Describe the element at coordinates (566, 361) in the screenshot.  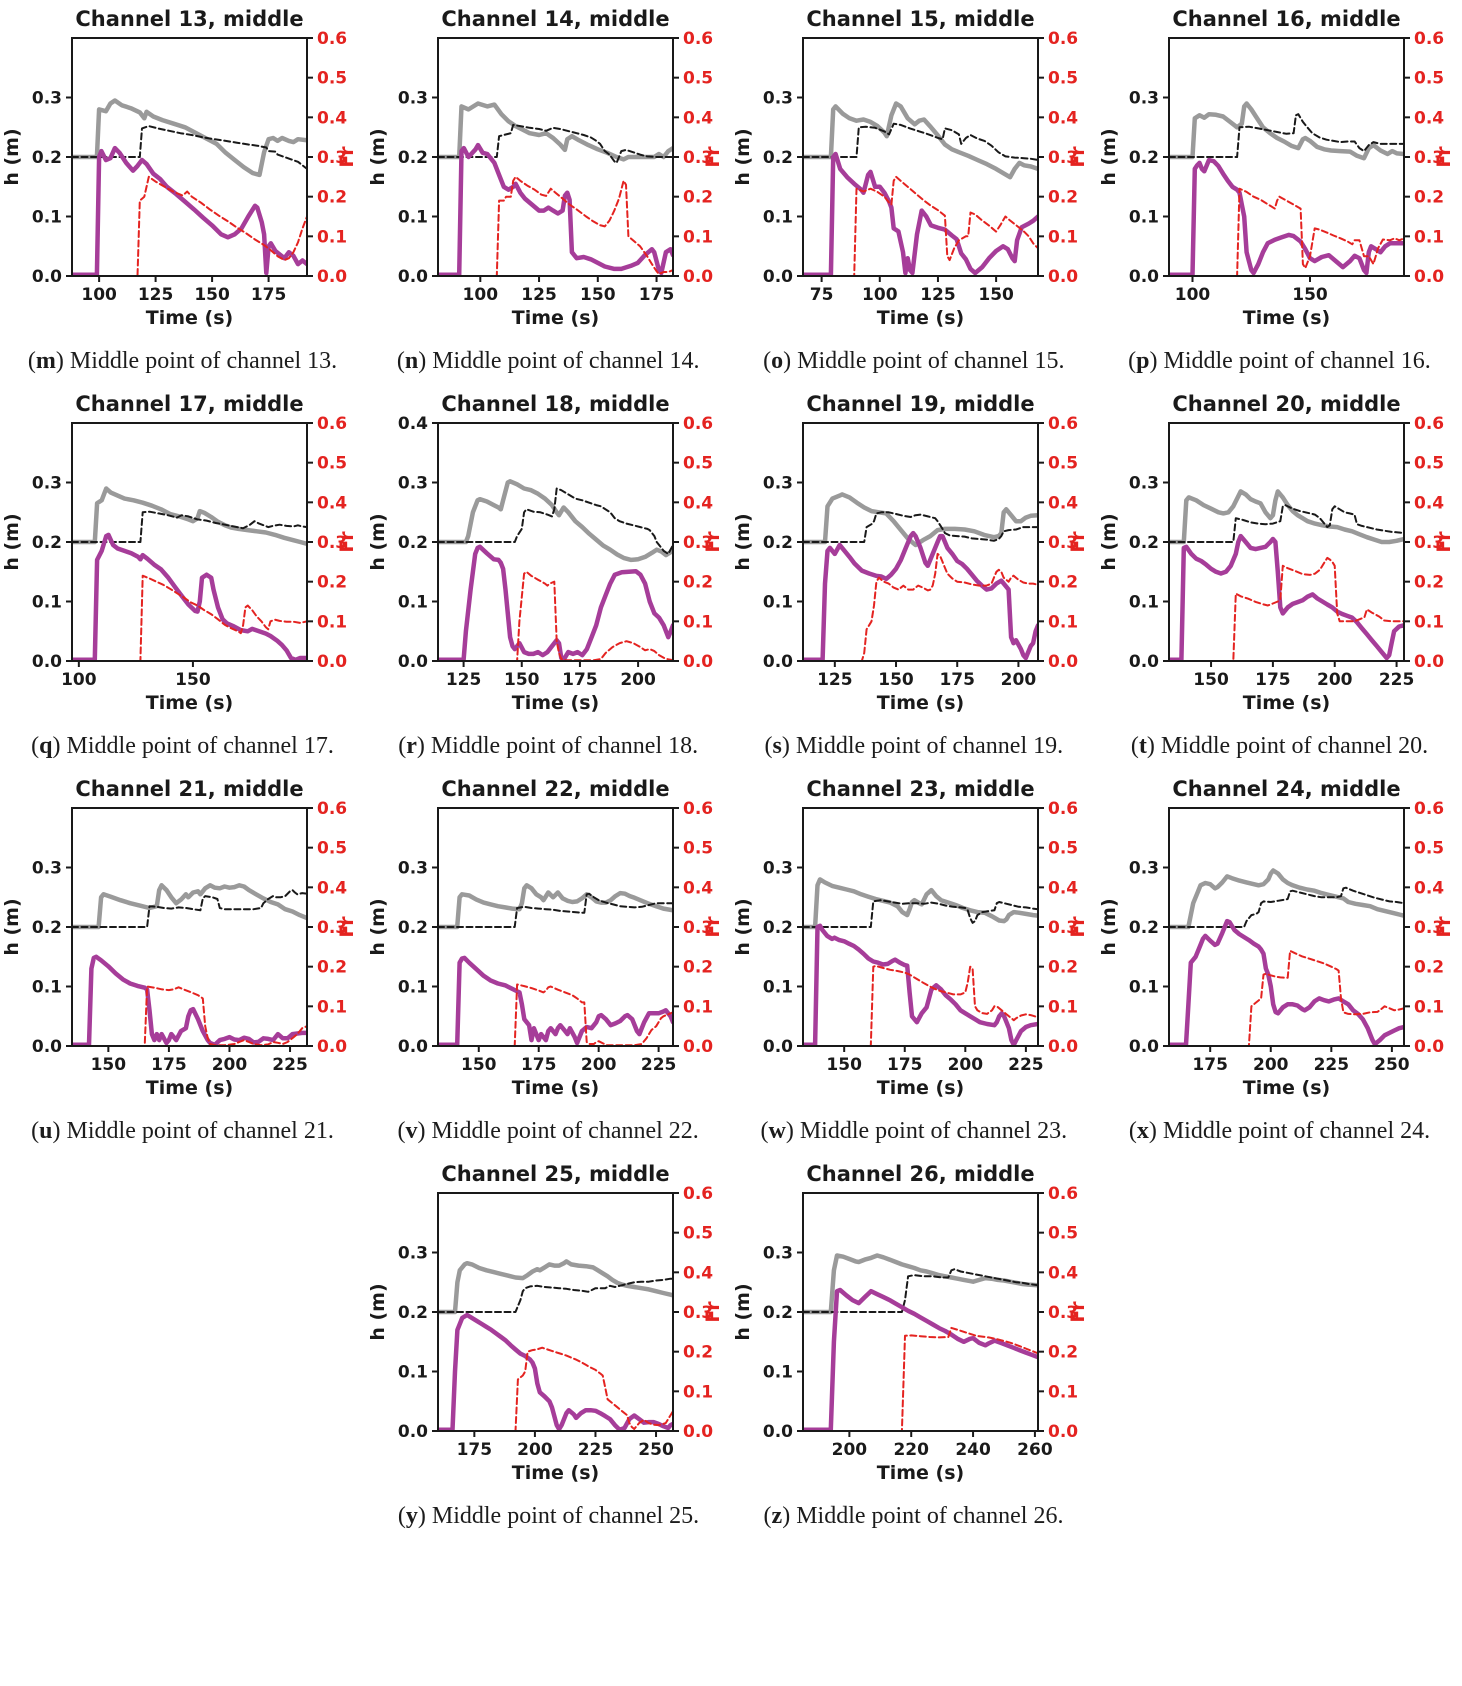
I see `caption-text: Middle point of channel 14.` at that location.